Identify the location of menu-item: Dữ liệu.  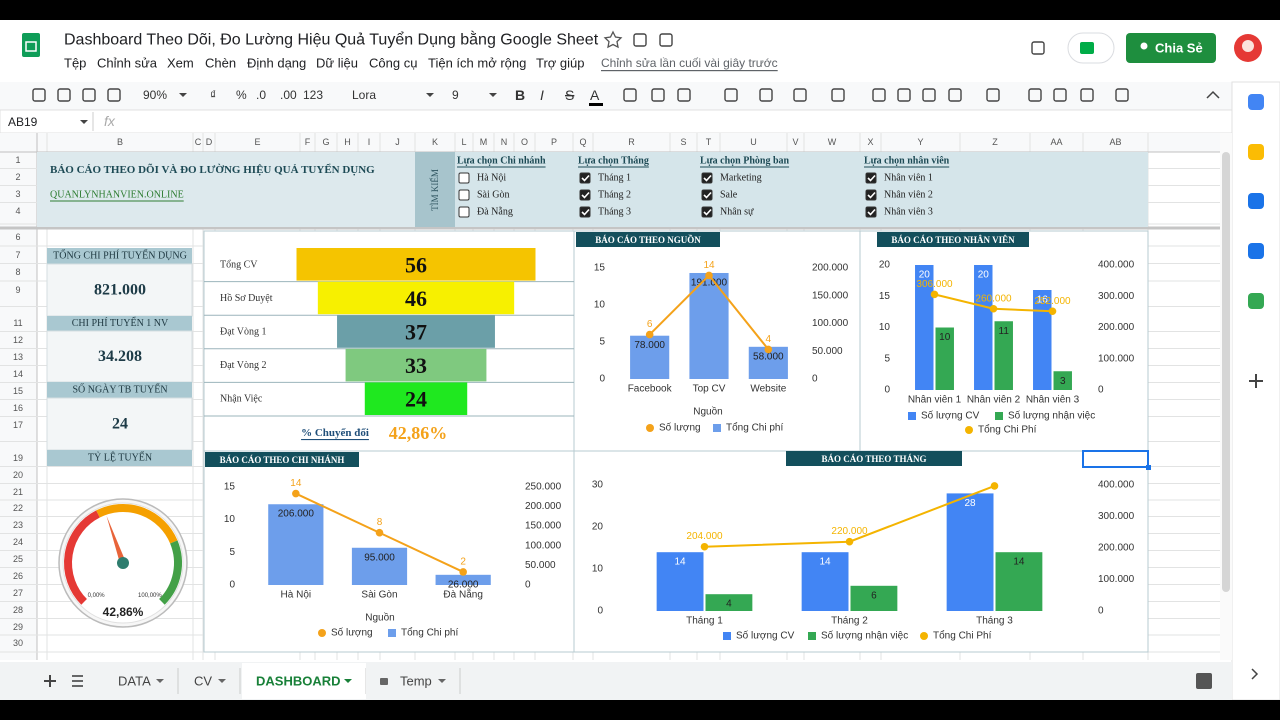
(337, 63).